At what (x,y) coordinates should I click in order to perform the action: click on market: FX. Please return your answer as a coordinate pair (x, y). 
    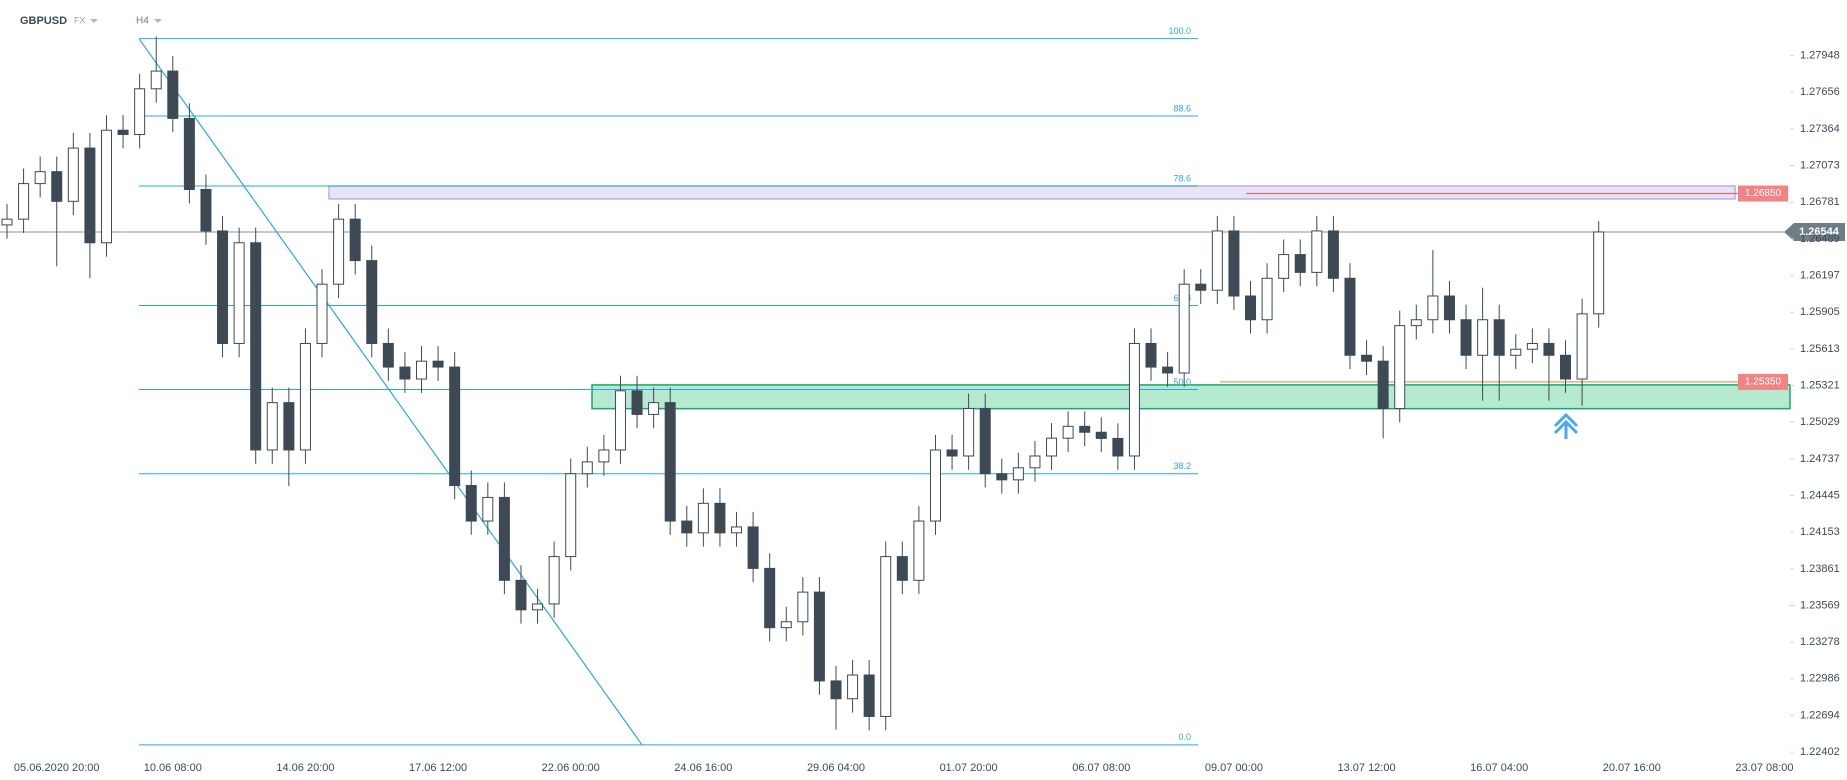
    Looking at the image, I should click on (80, 20).